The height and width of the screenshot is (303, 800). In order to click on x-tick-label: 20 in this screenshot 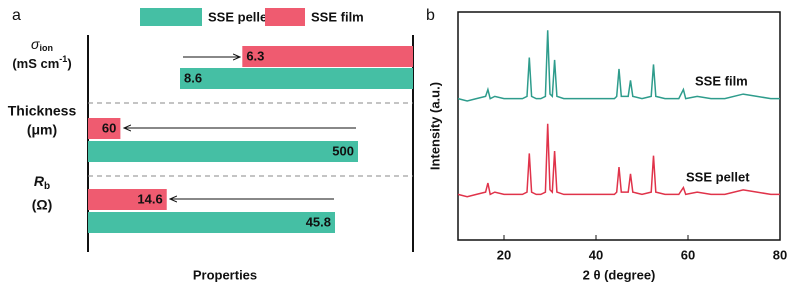, I will do `click(504, 254)`.